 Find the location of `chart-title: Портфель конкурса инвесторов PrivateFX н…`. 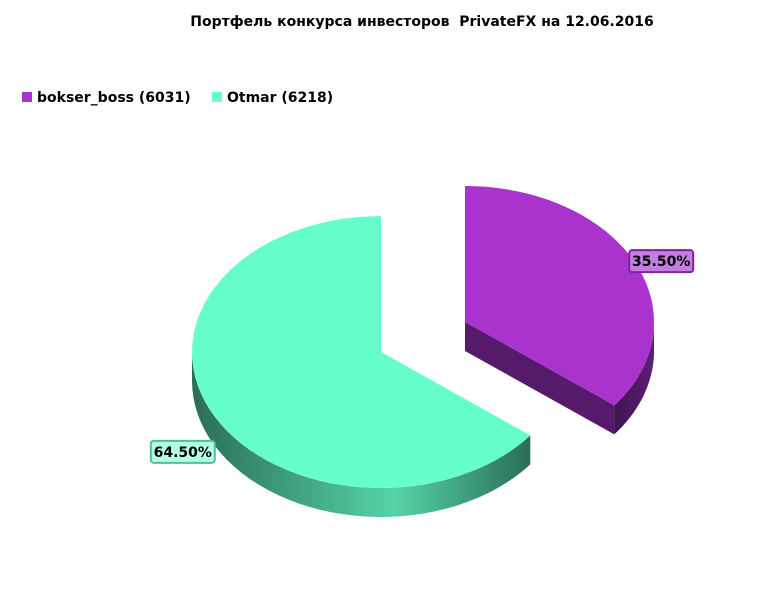

chart-title: Портфель конкурса инвесторов PrivateFX н… is located at coordinates (422, 22).